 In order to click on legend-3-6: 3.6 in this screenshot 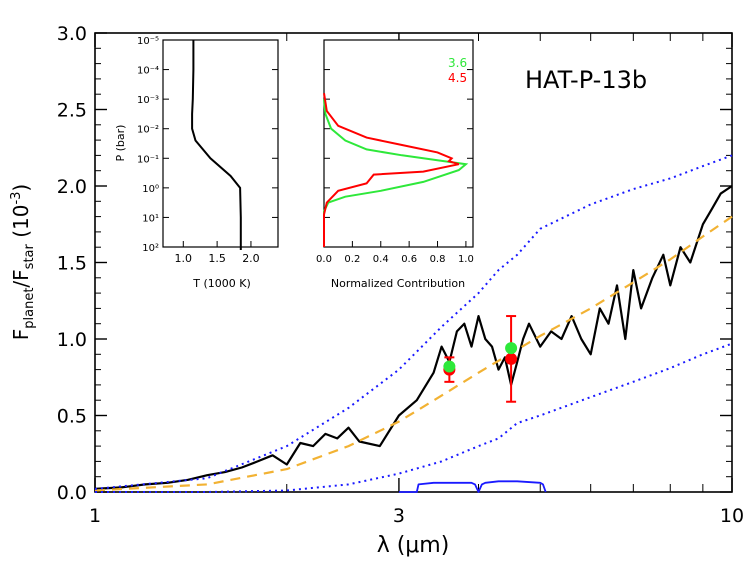, I will do `click(457, 63)`.